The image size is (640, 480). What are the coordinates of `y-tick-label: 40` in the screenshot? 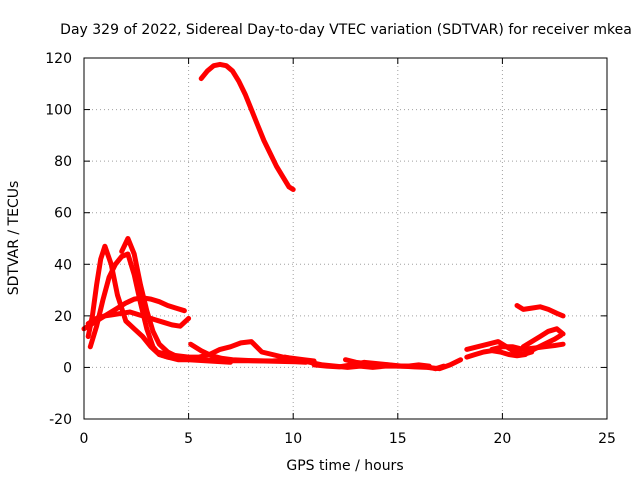 It's located at (63, 265).